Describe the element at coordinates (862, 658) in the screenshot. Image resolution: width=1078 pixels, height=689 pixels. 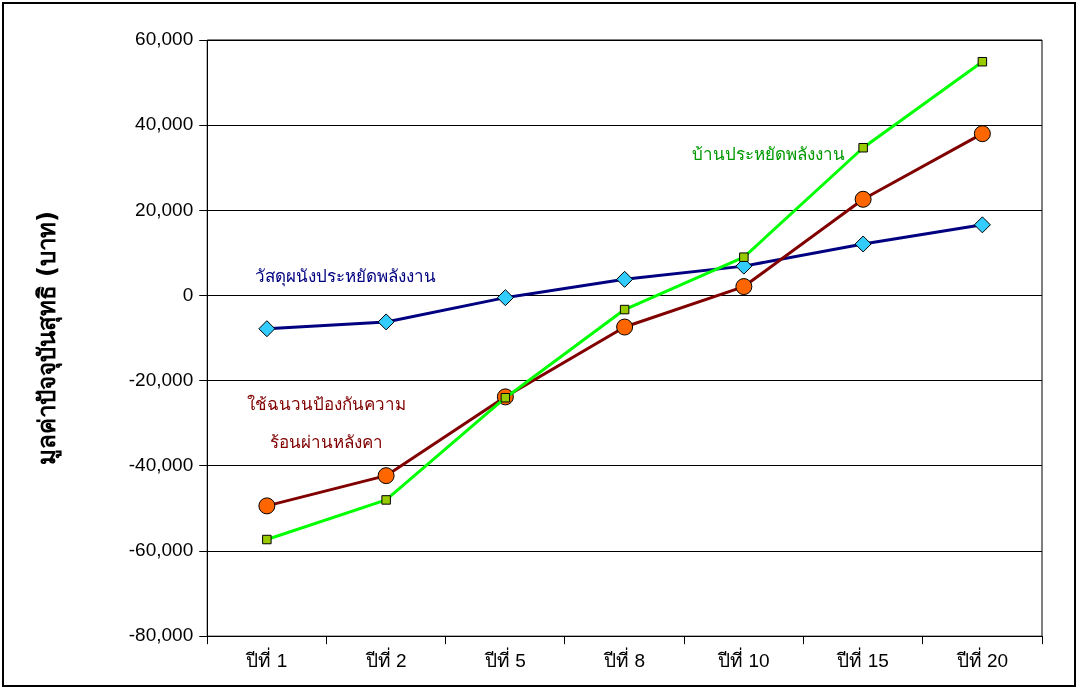
I see `x-tick-label: ปีที่ 15` at that location.